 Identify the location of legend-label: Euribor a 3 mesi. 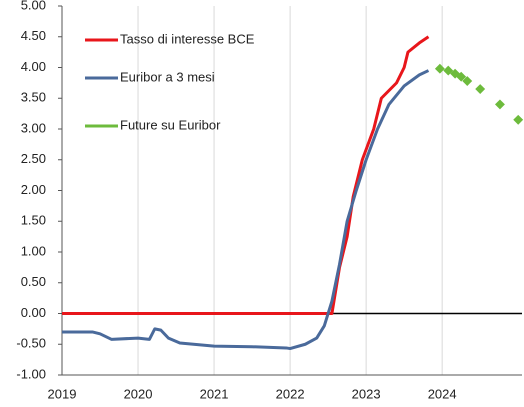
(167, 76).